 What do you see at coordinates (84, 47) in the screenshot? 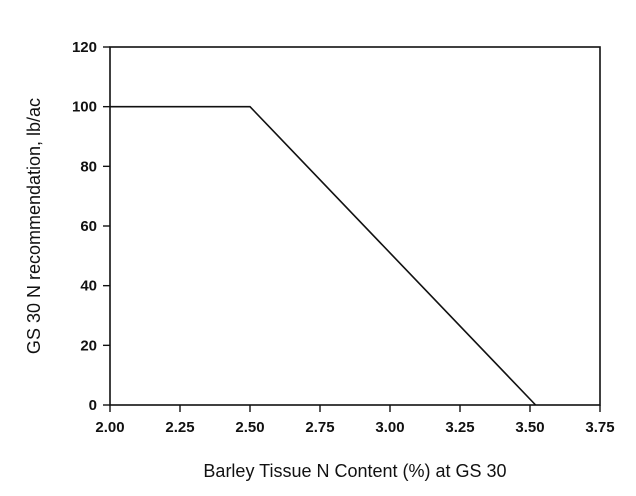
I see `y-tick-label: 120` at bounding box center [84, 47].